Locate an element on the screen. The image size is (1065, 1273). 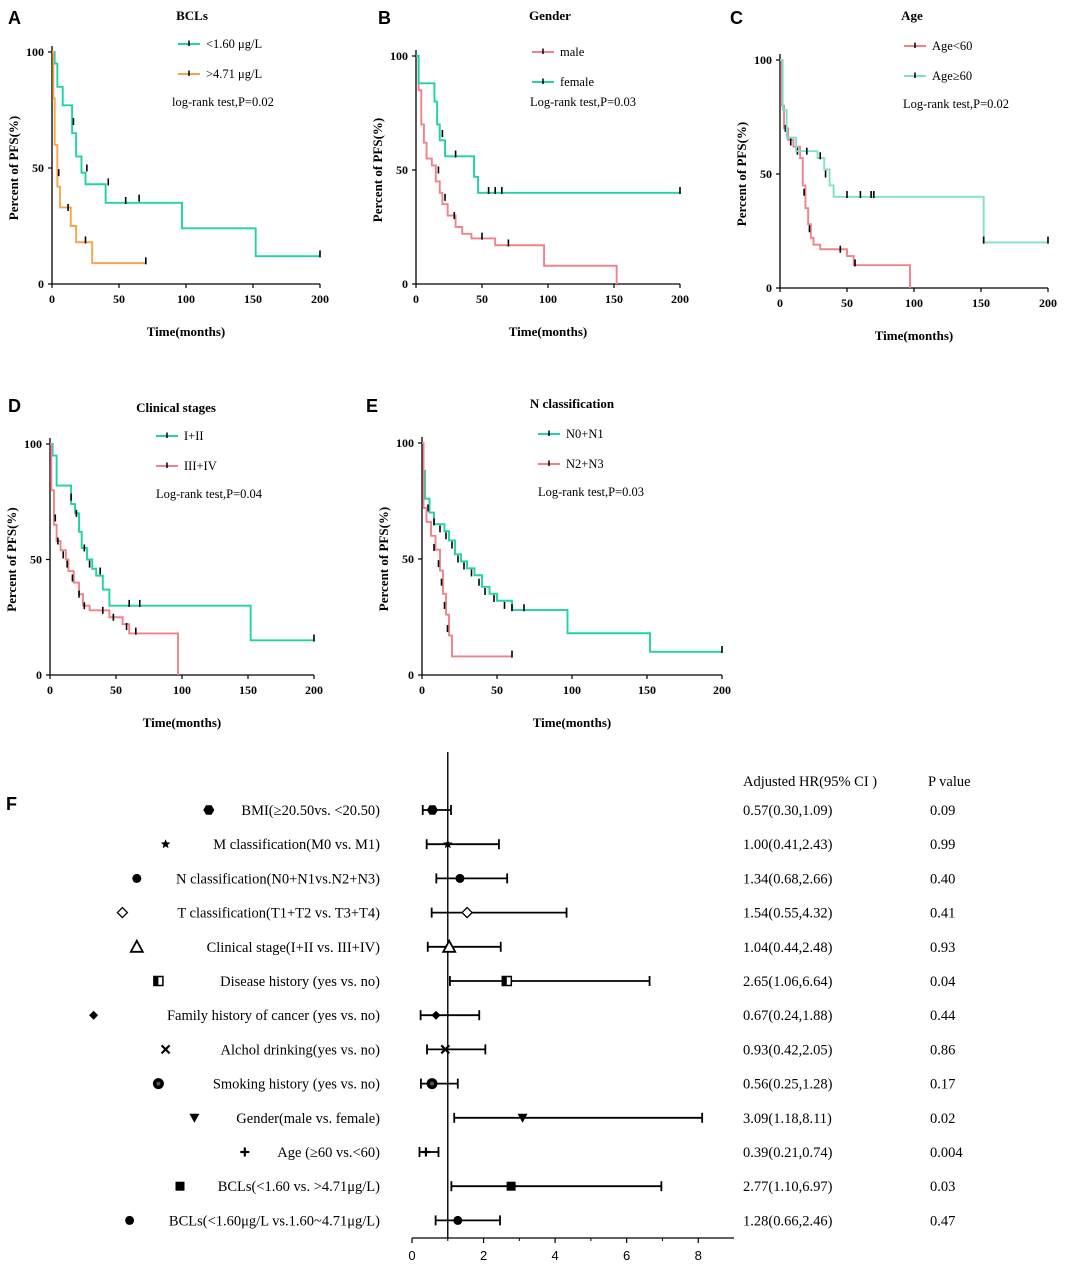
hr-ci-value: 2.77(1.10,6.97) is located at coordinates (788, 1187).